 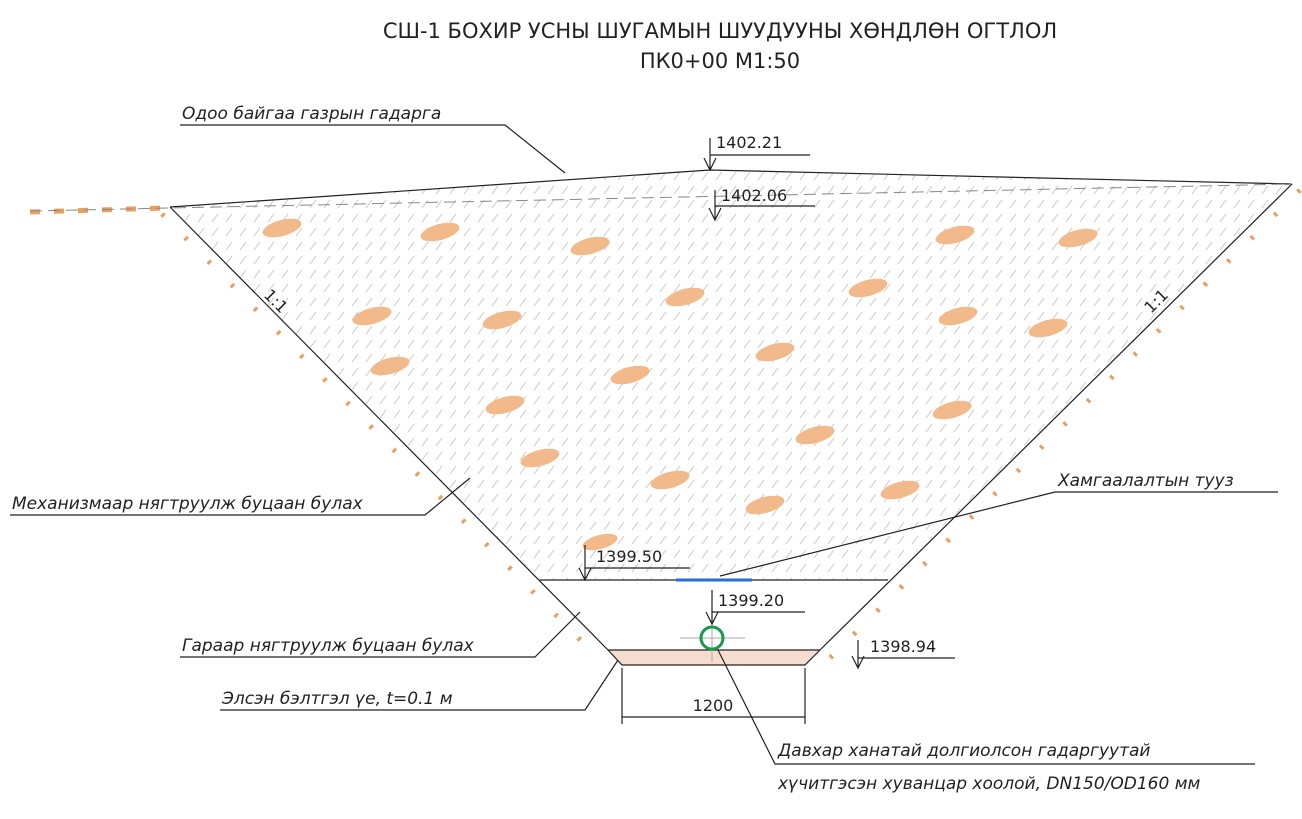 What do you see at coordinates (713, 705) in the screenshot?
I see `dimension-label: 1200` at bounding box center [713, 705].